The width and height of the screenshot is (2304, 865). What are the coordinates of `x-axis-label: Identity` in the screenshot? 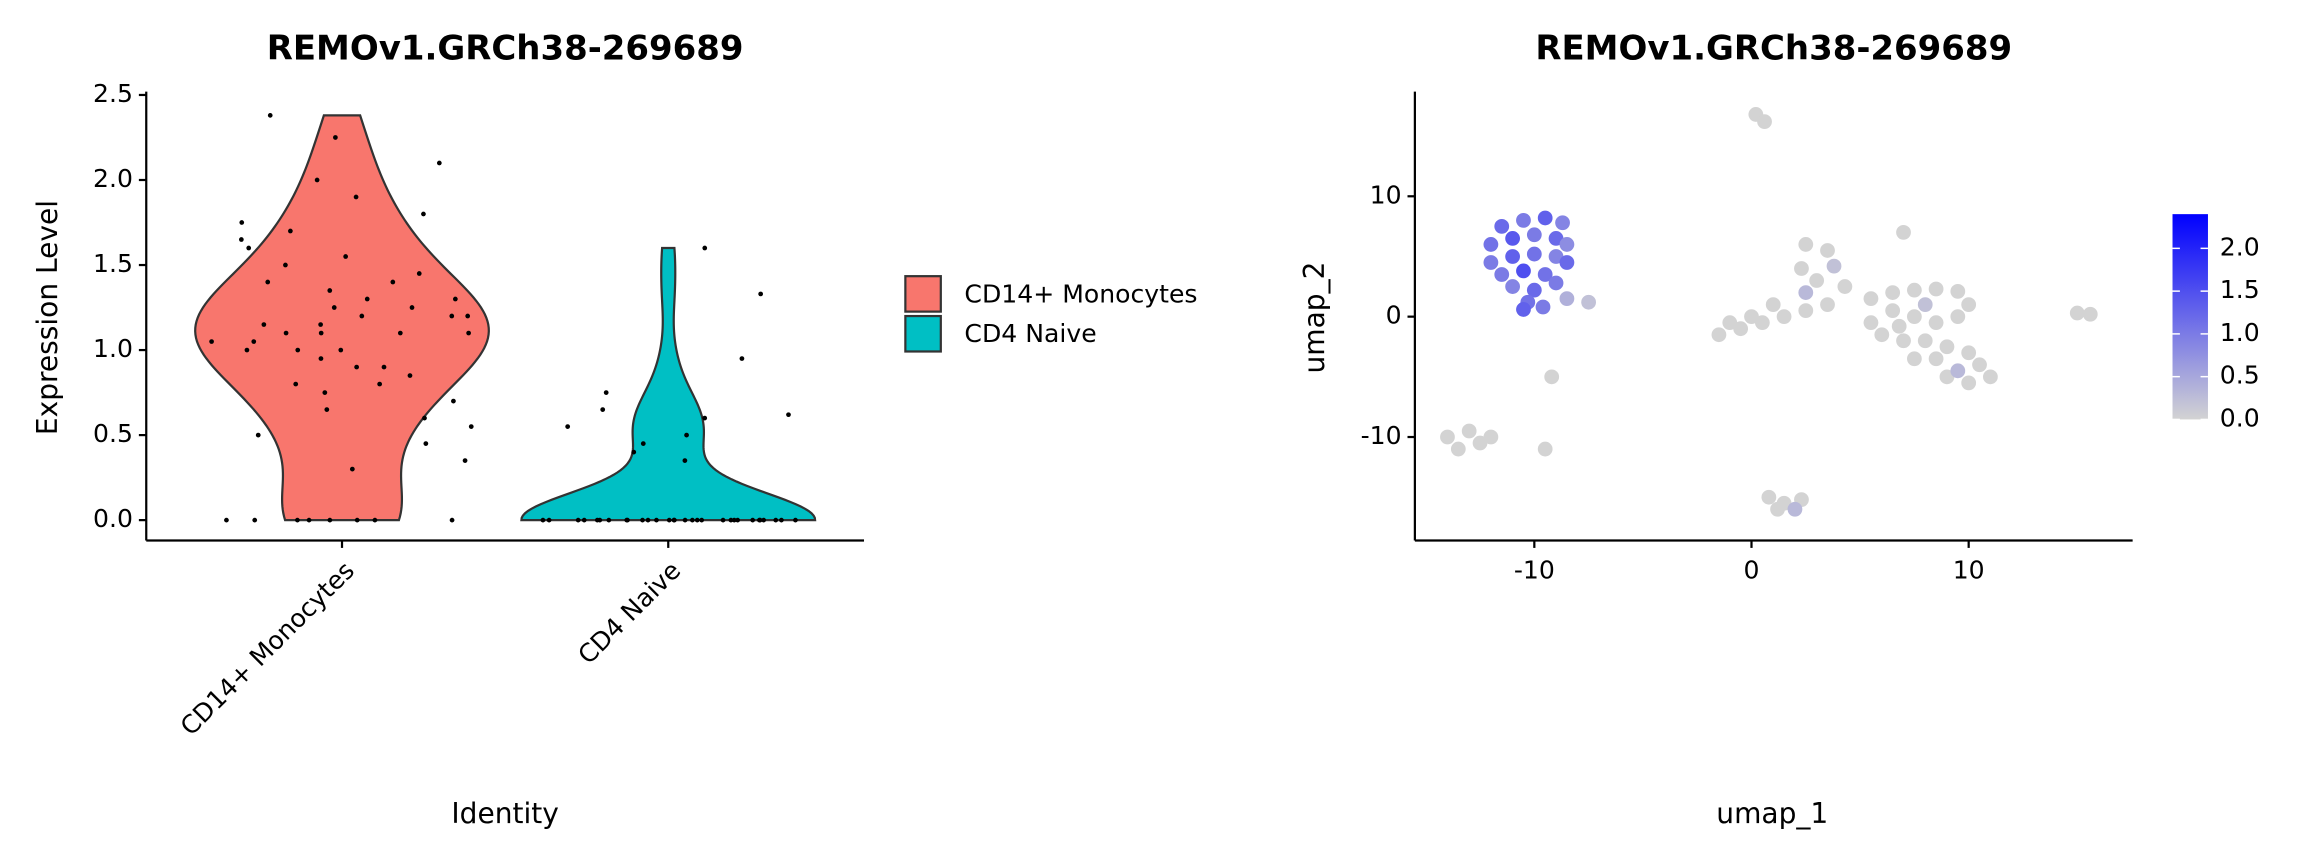 It's located at (505, 813).